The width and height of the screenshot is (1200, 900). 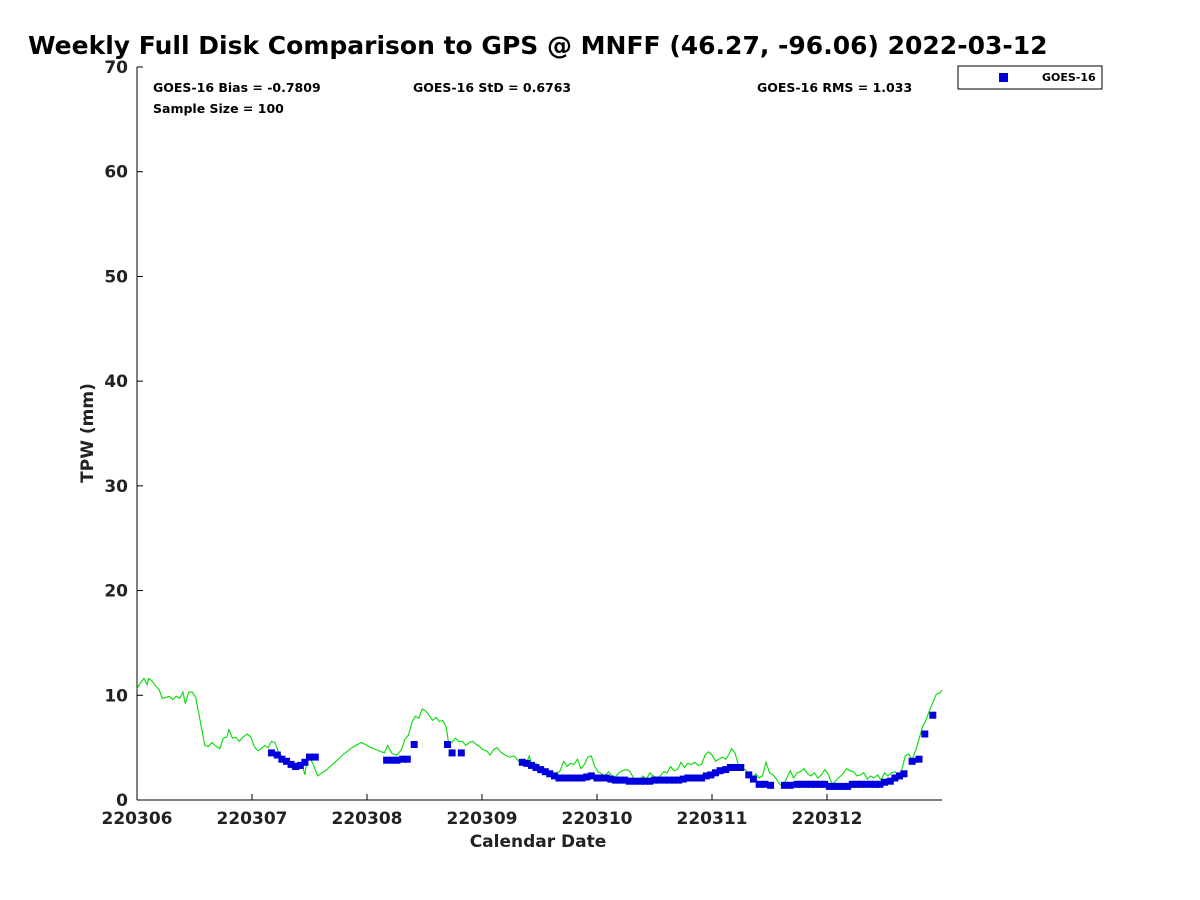 I want to click on x-tick-label: 220308, so click(x=367, y=819).